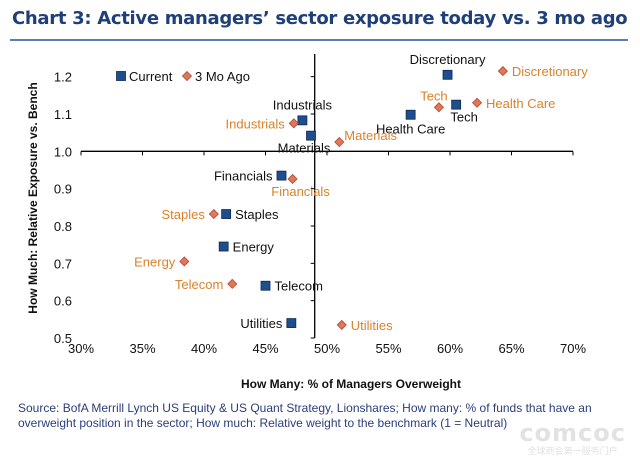  What do you see at coordinates (63, 301) in the screenshot?
I see `y-tick-label: 0.6` at bounding box center [63, 301].